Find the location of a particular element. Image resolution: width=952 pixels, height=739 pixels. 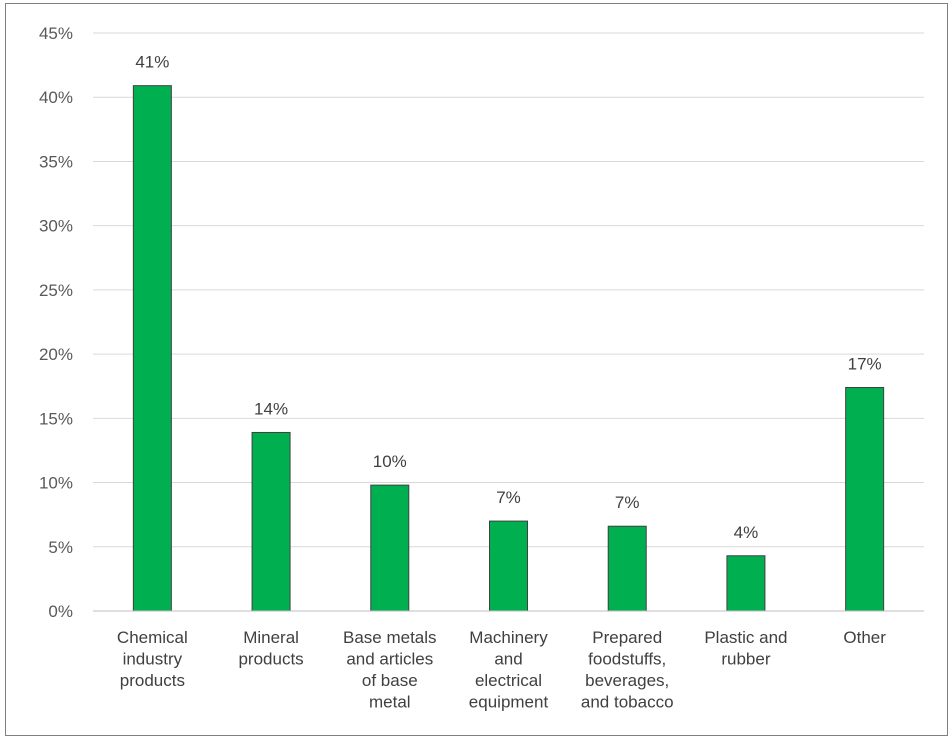

x-tick-label: Other is located at coordinates (864, 637).